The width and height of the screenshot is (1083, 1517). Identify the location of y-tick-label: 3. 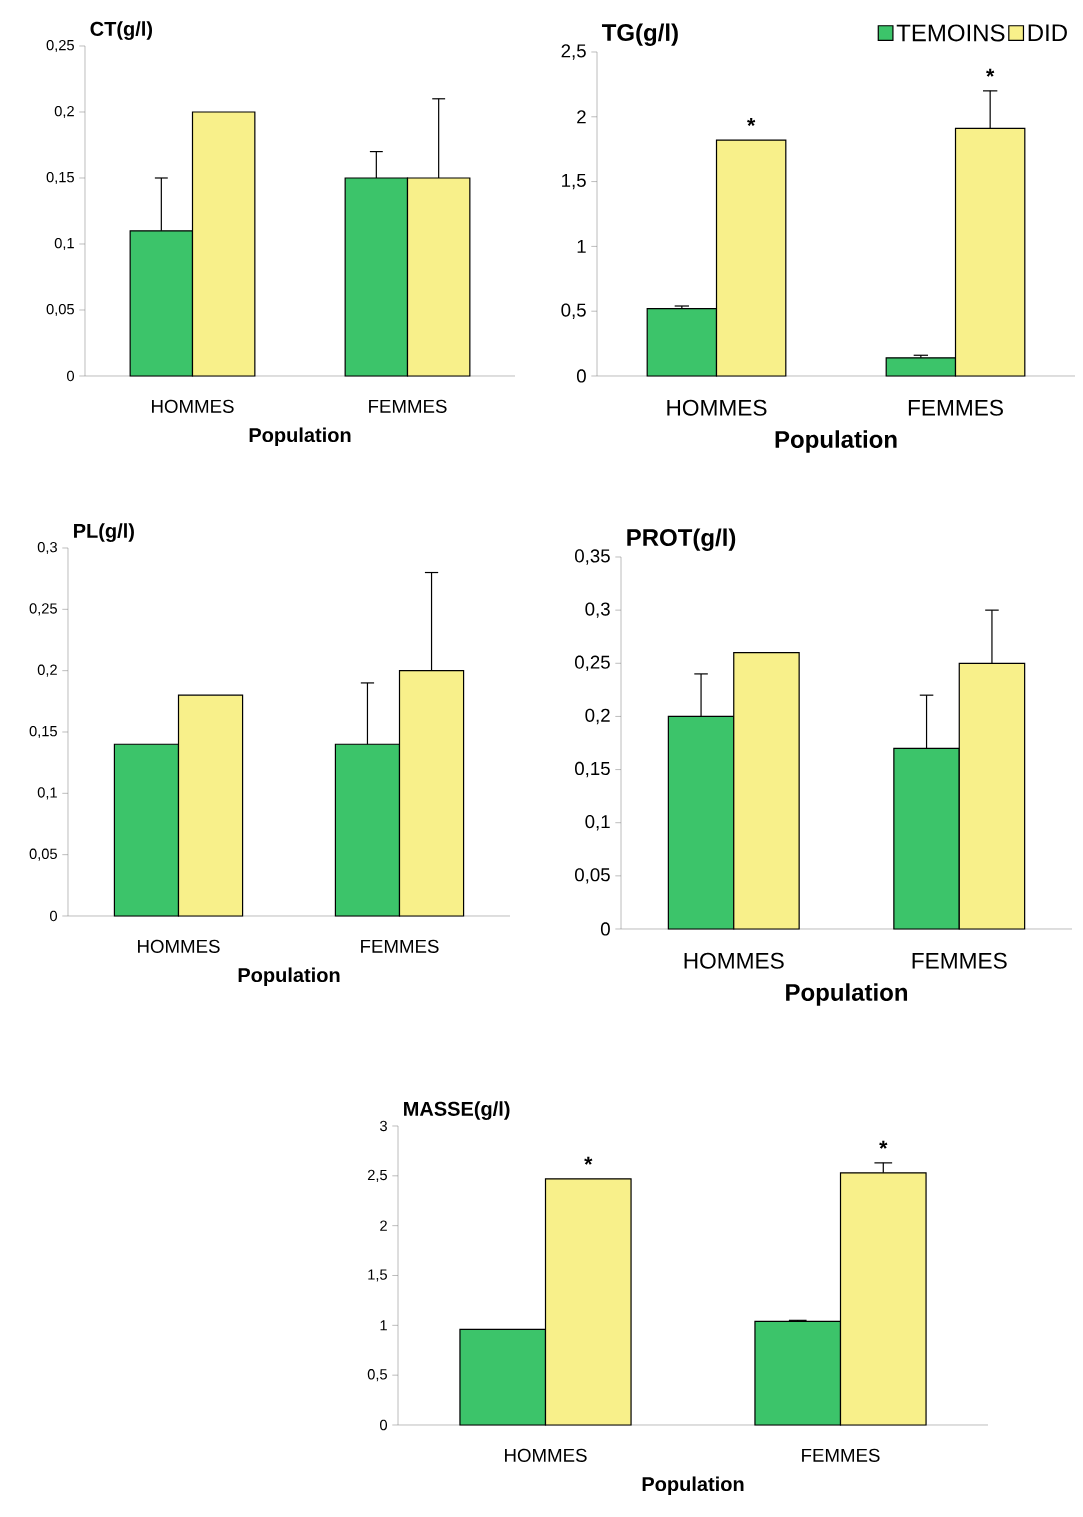
(383, 1126).